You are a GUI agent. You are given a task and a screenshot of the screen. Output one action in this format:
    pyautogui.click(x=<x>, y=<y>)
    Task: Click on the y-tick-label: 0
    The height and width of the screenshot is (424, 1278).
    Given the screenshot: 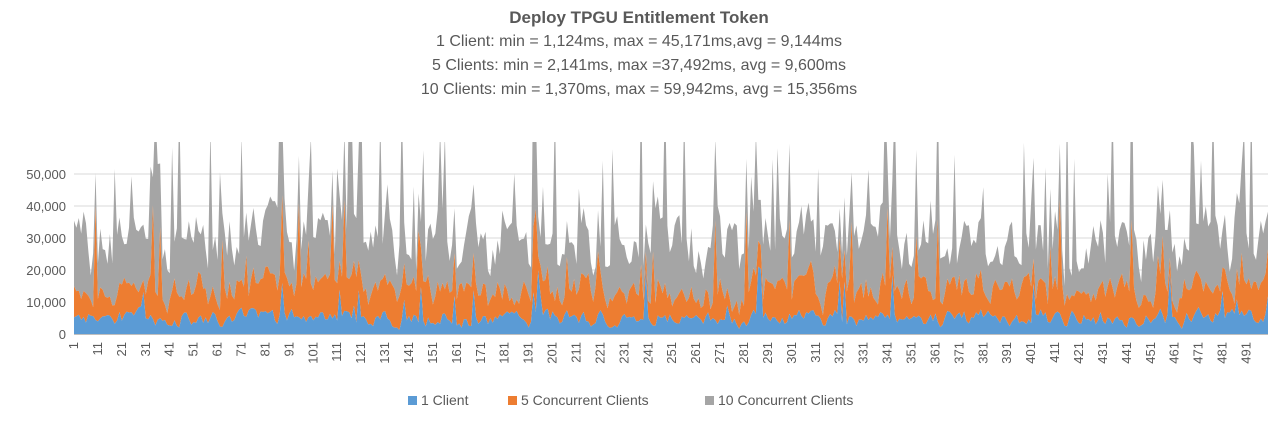 What is the action you would take?
    pyautogui.click(x=62, y=334)
    